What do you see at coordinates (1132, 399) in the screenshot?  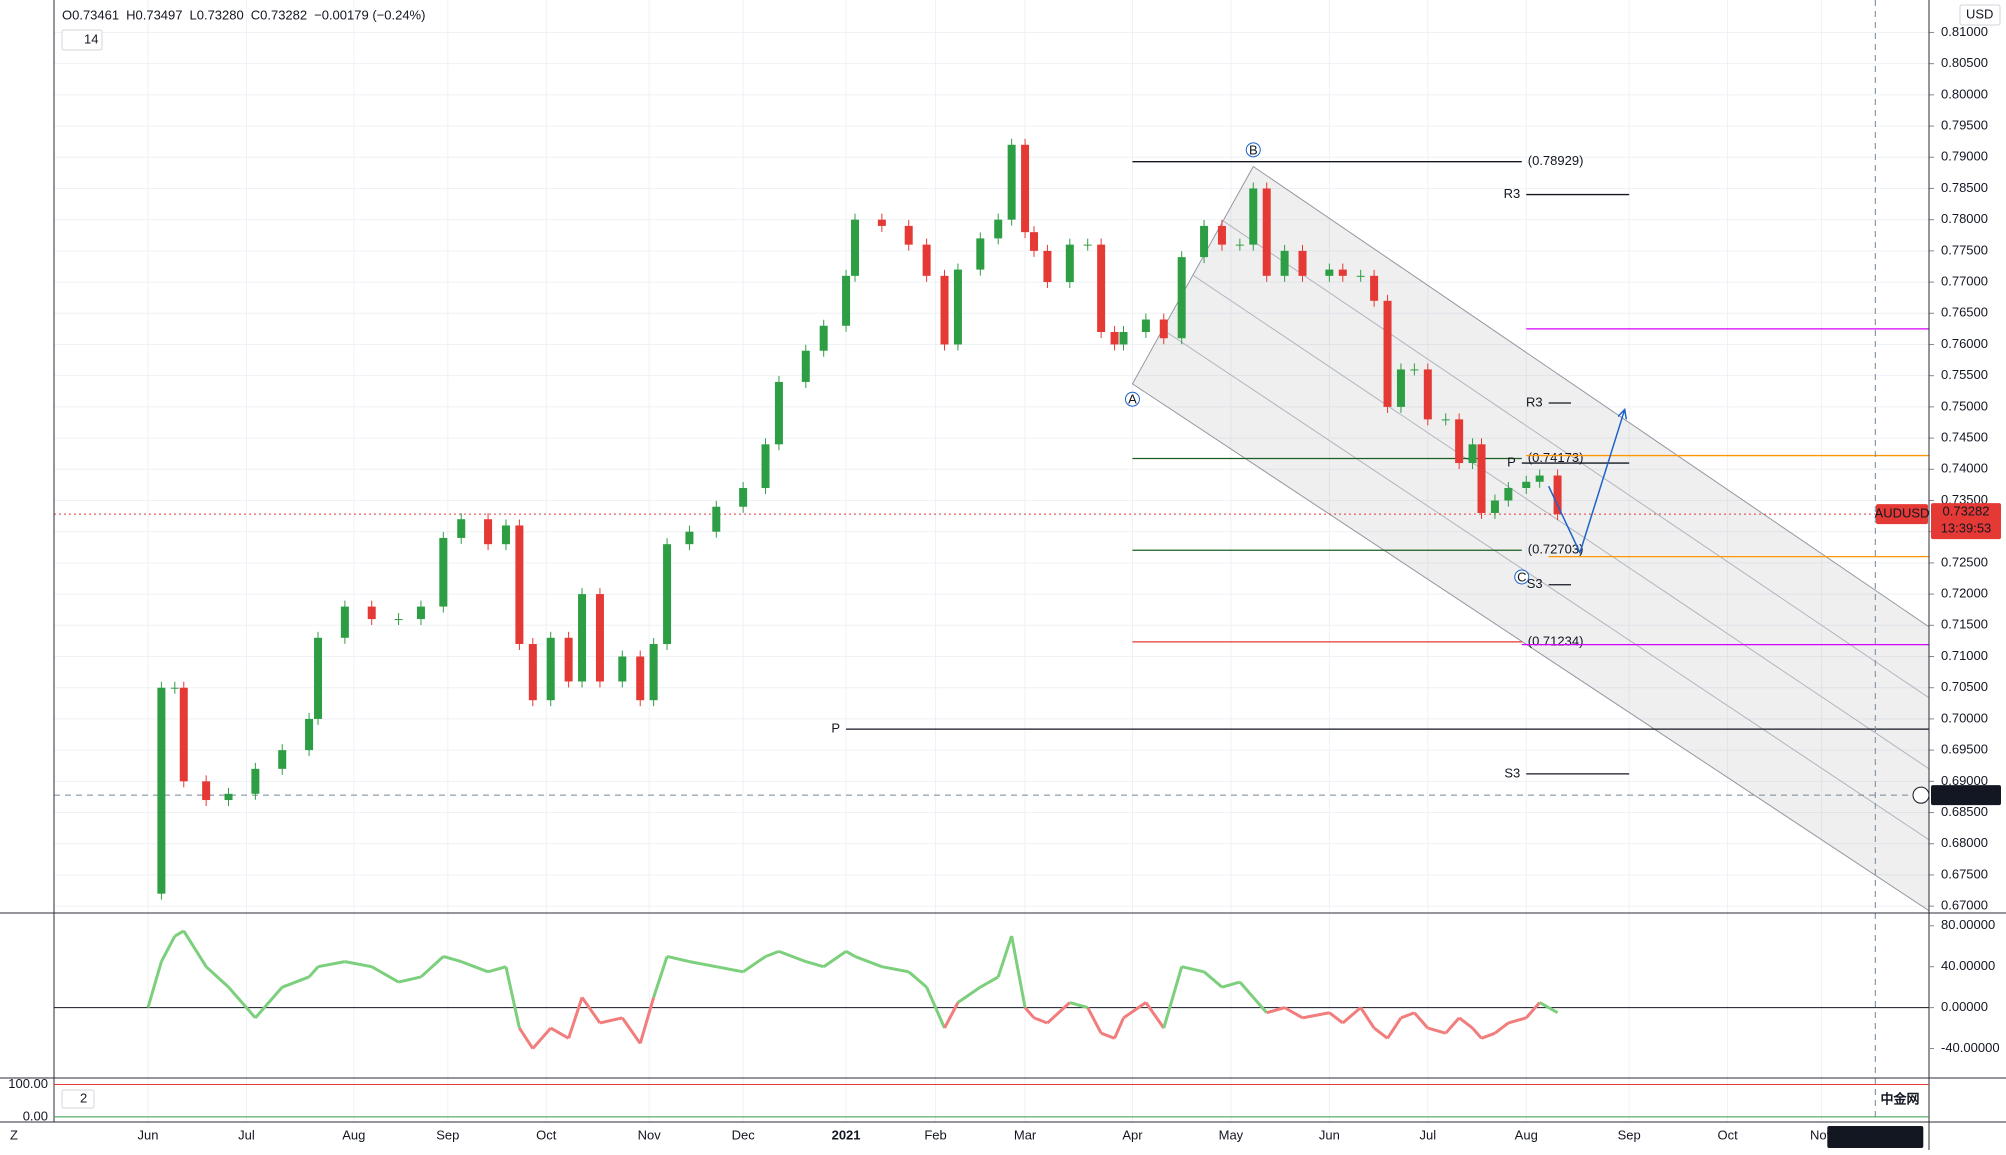 I see `wave-label: A` at bounding box center [1132, 399].